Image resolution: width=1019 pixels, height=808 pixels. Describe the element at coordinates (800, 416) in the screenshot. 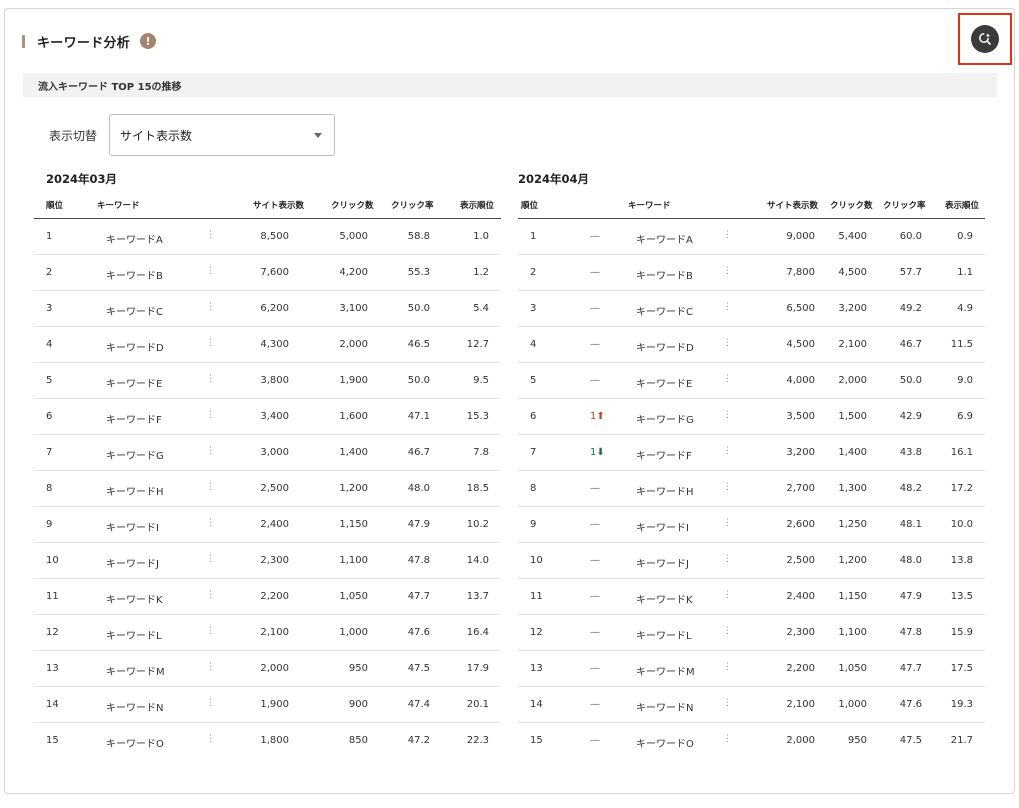

I see `cell-views: 3,500` at that location.